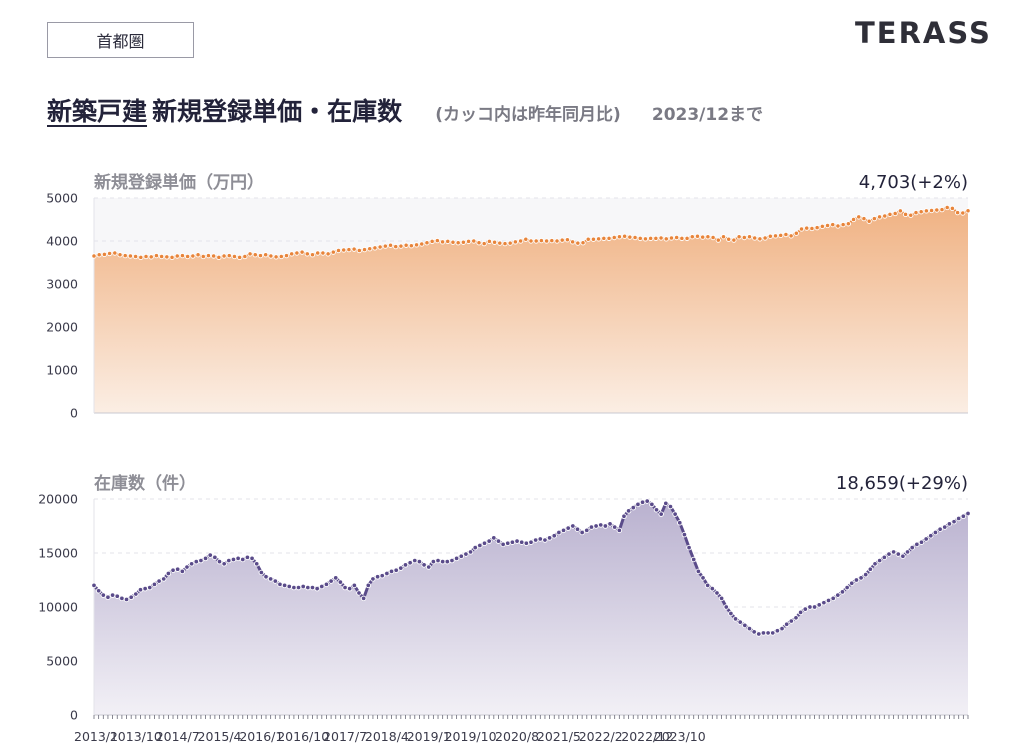 This screenshot has width=1011, height=753. Describe the element at coordinates (707, 115) in the screenshot. I see `title-date: 2023/12まで` at that location.